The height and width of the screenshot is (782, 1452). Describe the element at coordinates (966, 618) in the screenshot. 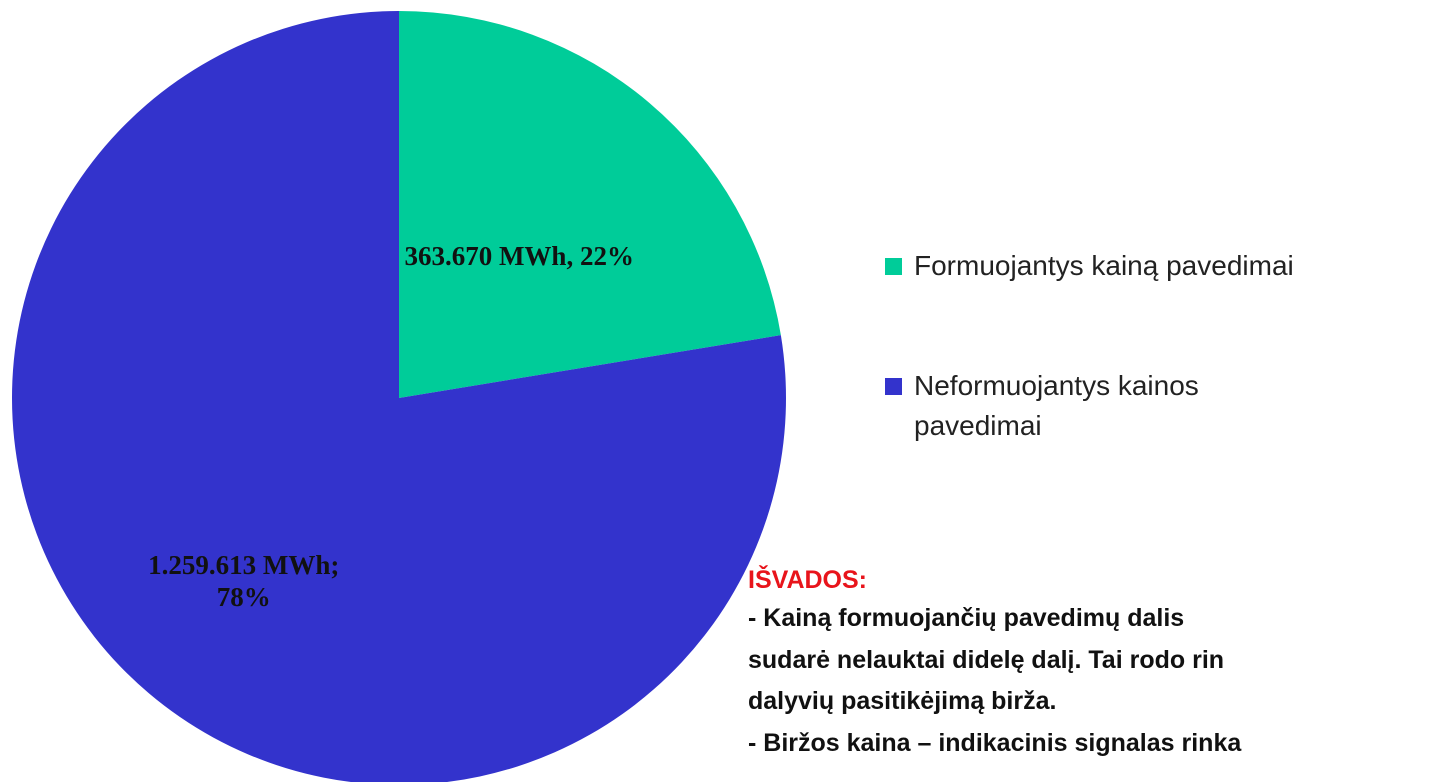

I see `note-line: - Kainą formuojančių pavedimų dalis` at that location.